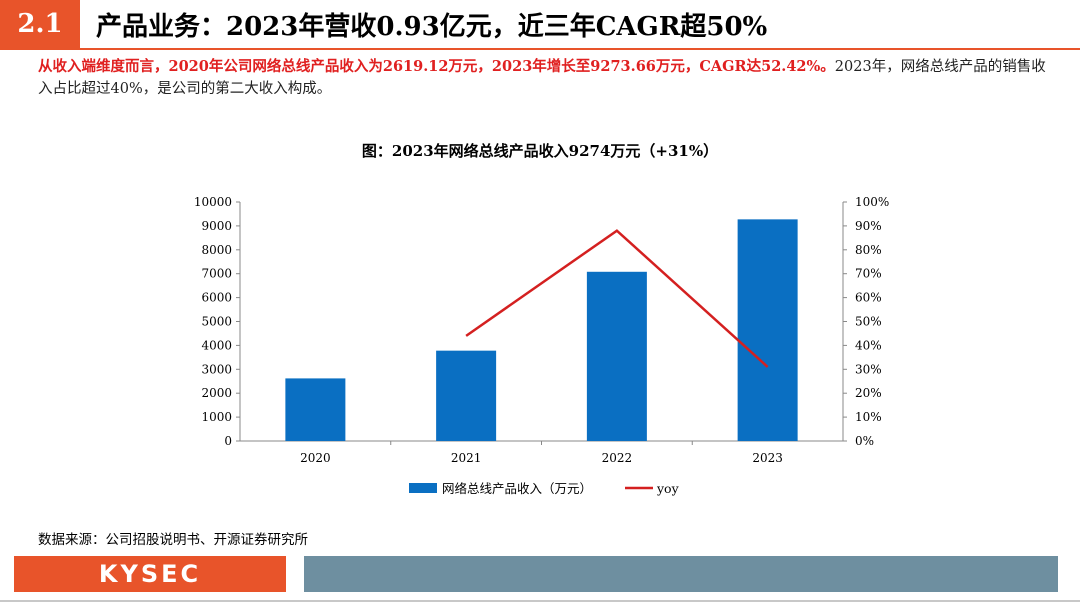 The image size is (1080, 607). Describe the element at coordinates (540, 601) in the screenshot. I see `footer-divider` at that location.